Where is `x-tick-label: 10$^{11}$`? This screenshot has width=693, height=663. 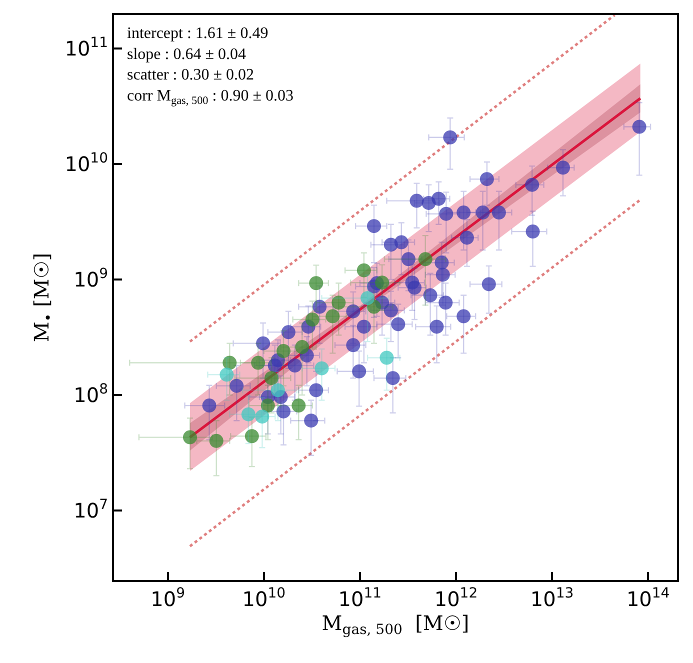 x-tick-label: 10$^{11}$ is located at coordinates (360, 598).